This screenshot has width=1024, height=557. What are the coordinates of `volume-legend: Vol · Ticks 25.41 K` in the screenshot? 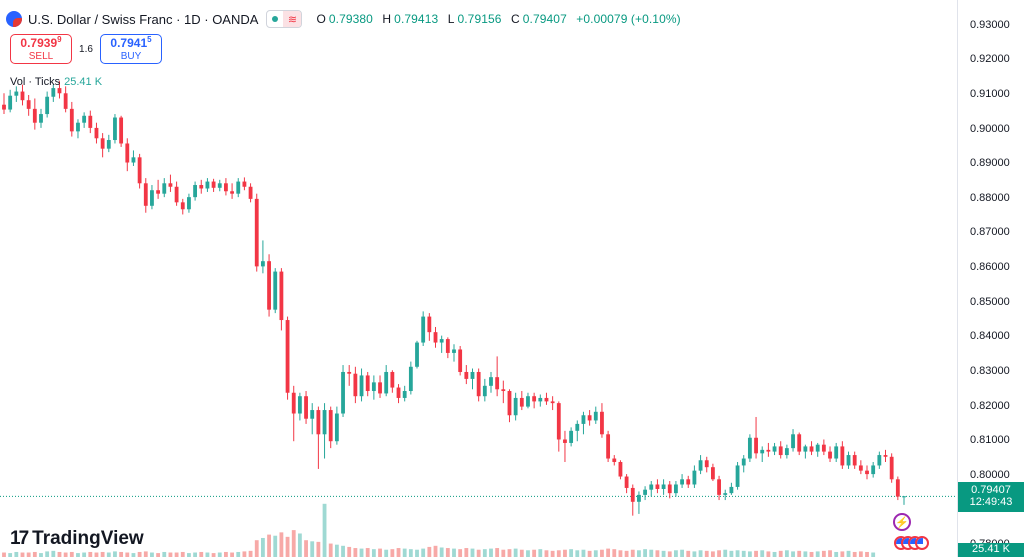 It's located at (56, 82).